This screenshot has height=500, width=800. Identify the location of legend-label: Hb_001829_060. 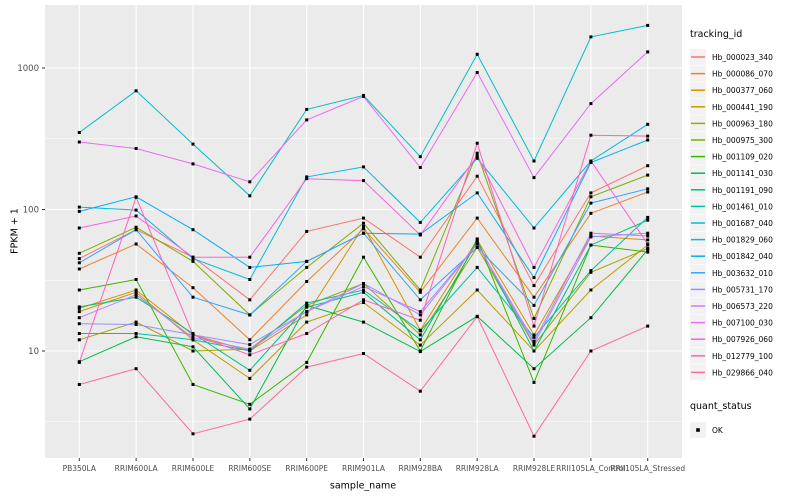
(742, 240).